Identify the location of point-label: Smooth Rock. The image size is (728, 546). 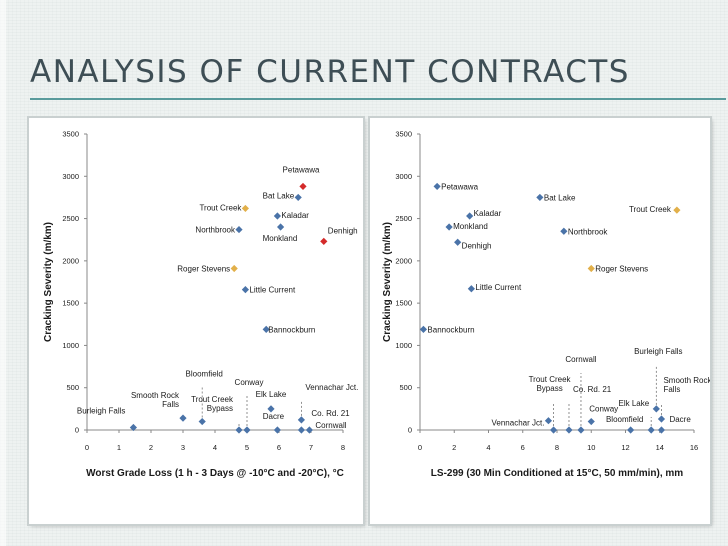
(686, 380).